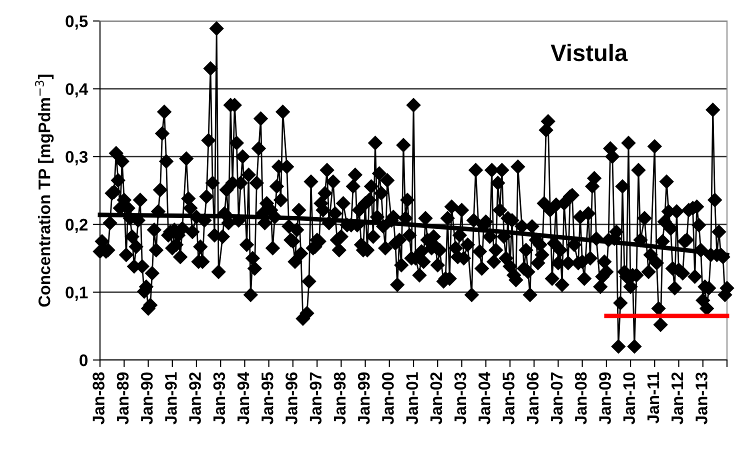  I want to click on x-tick-label: Jan-02, so click(436, 398).